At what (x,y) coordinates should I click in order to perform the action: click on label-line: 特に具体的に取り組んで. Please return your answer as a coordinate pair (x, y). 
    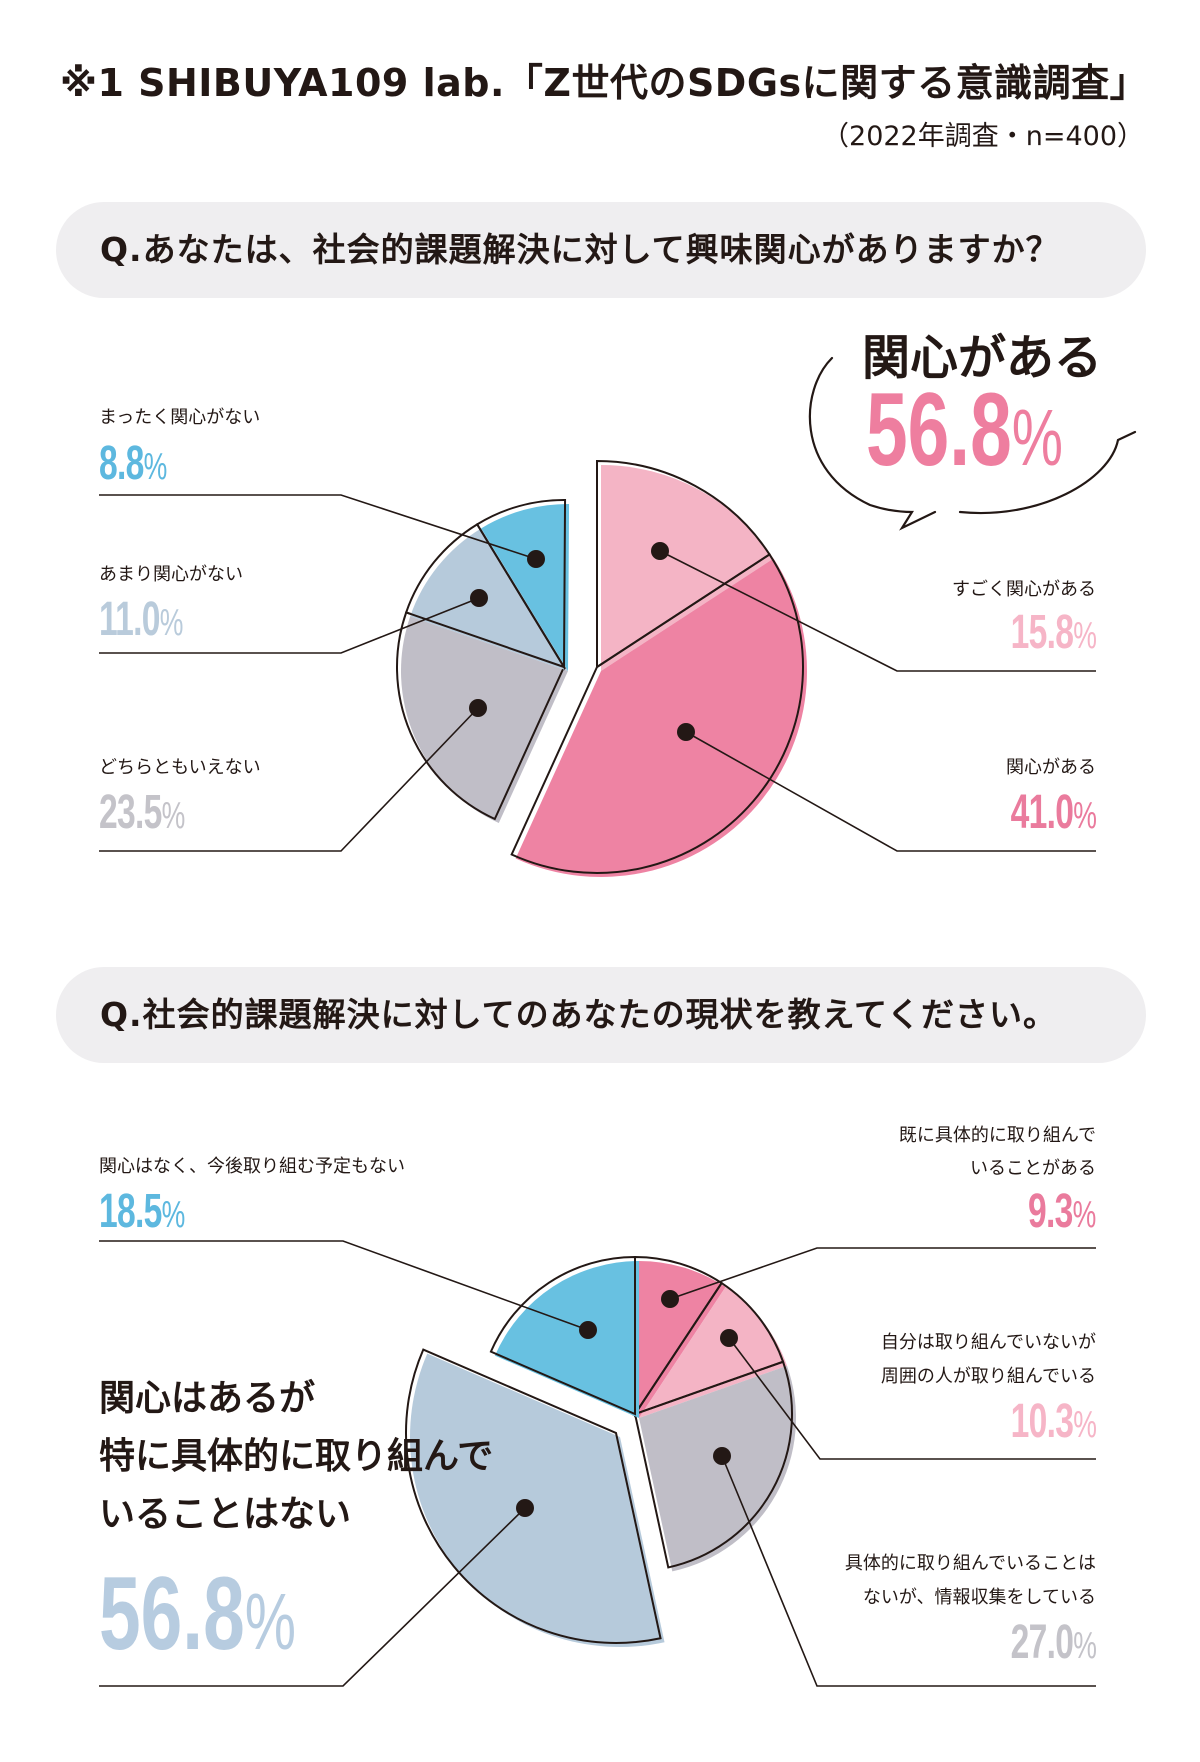
    Looking at the image, I should click on (296, 1456).